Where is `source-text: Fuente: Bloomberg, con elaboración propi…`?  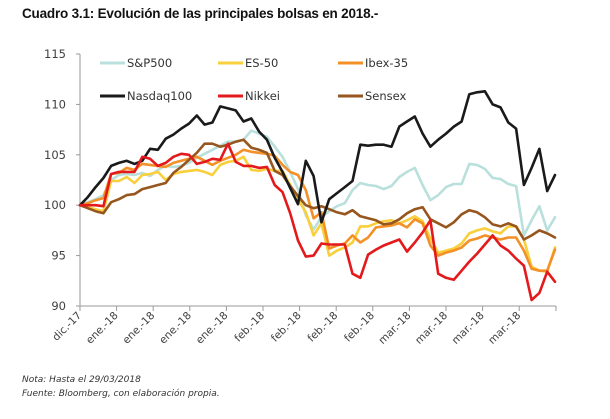
source-text: Fuente: Bloomberg, con elaboración propi… is located at coordinates (121, 394).